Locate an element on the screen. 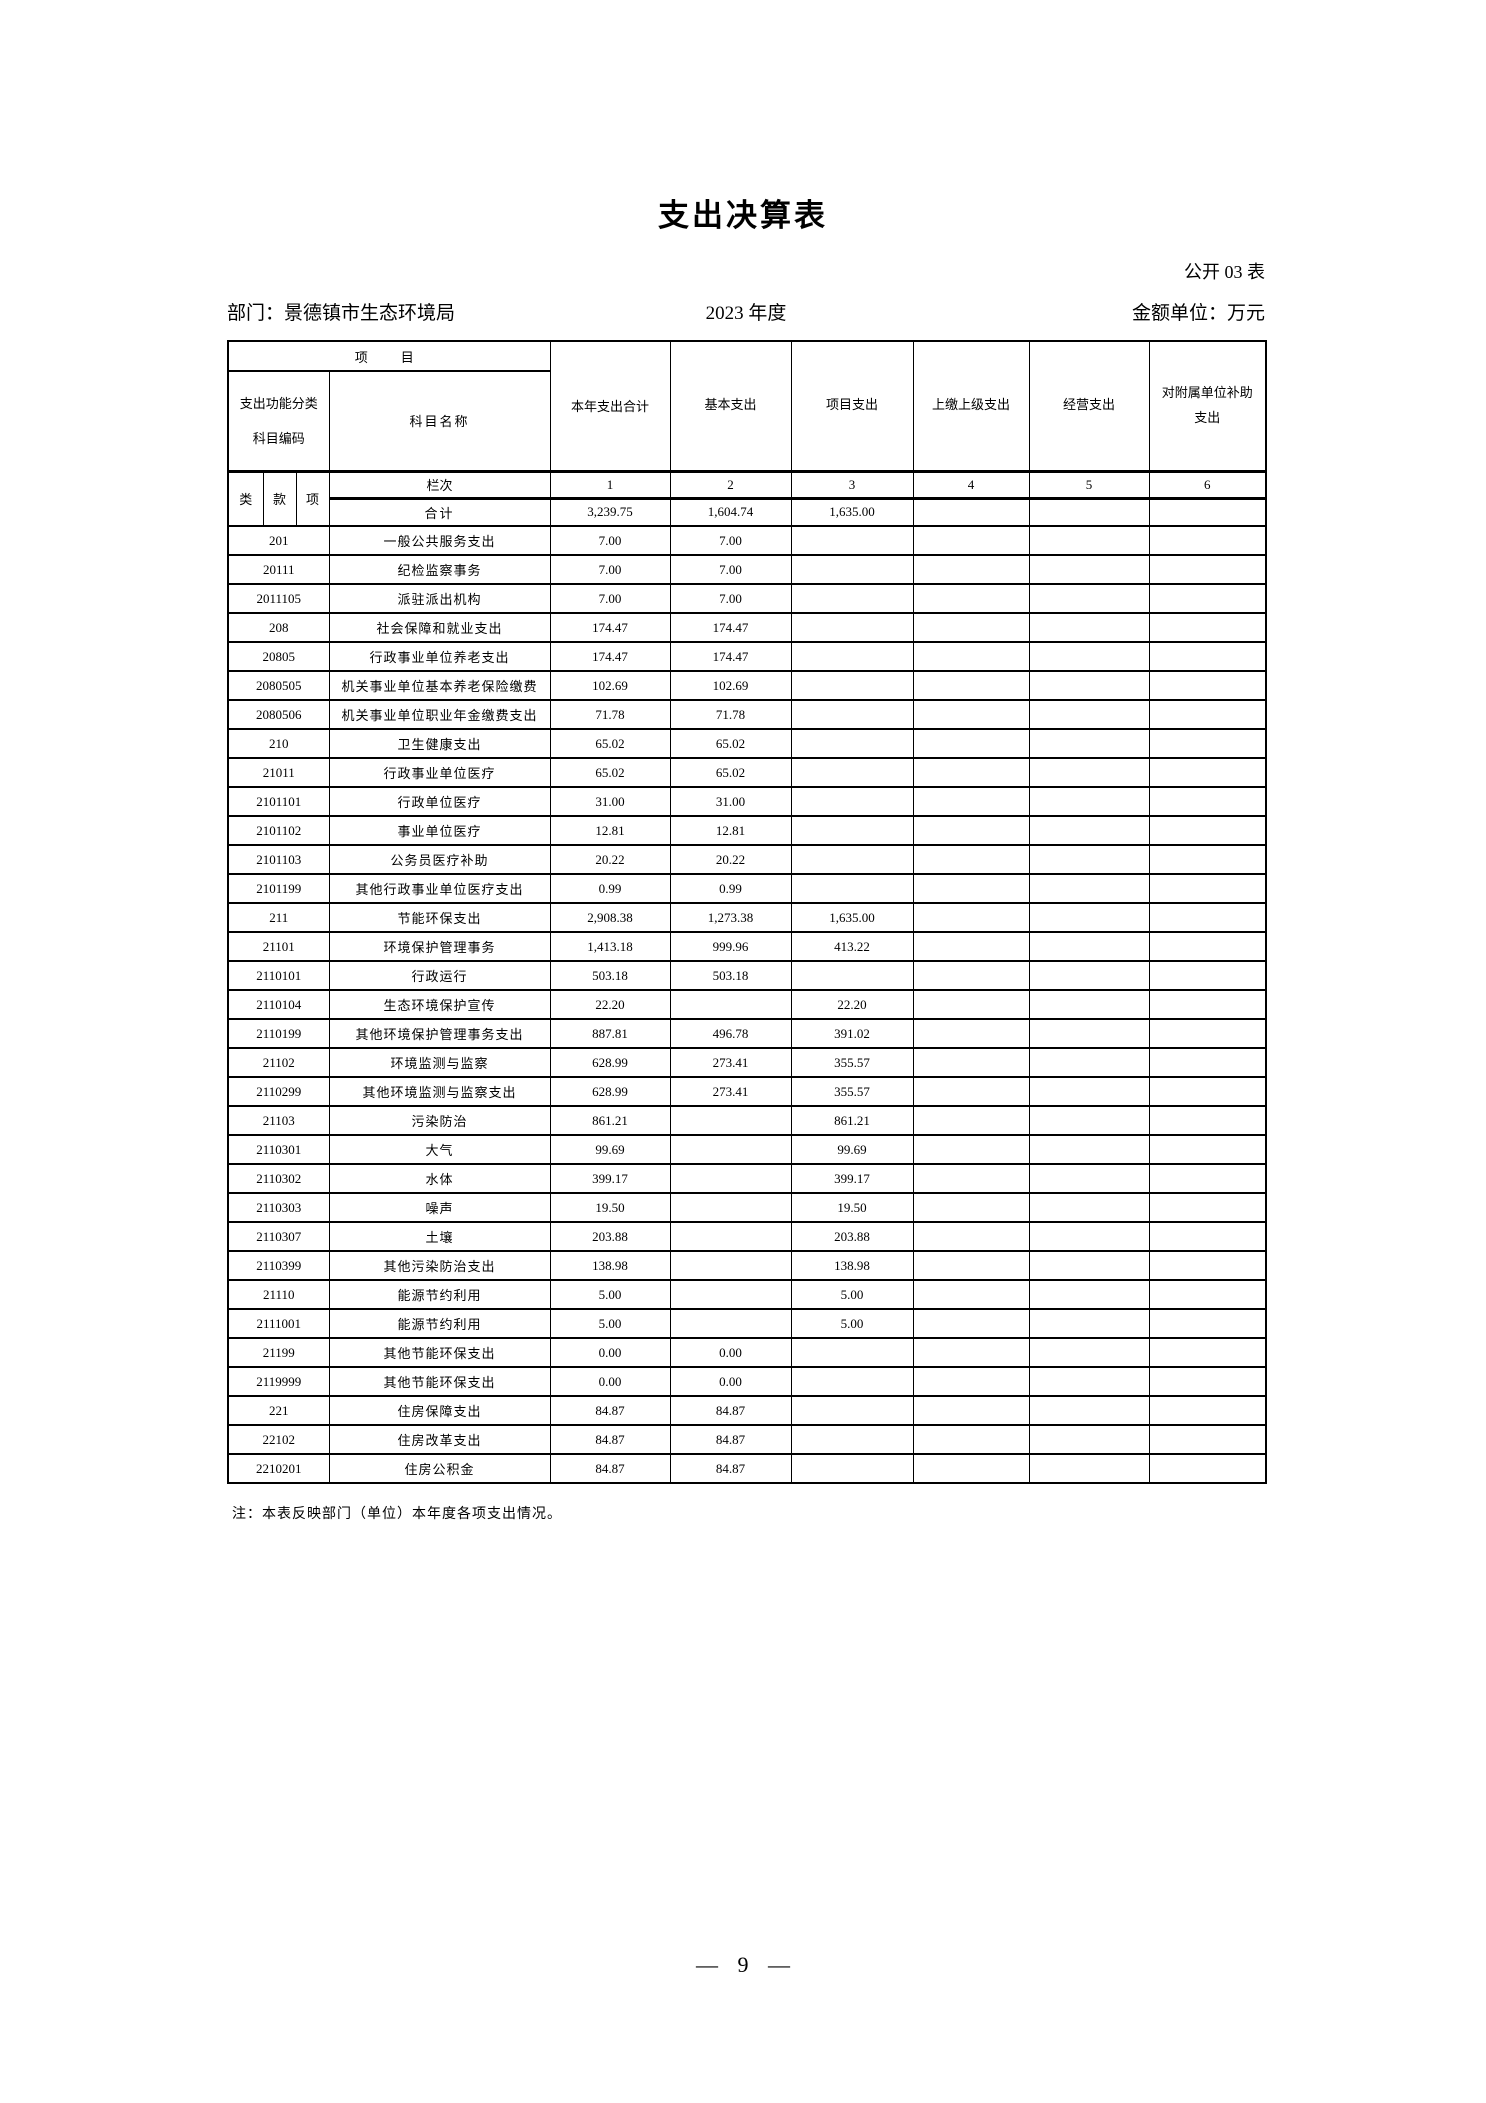 The width and height of the screenshot is (1486, 2103). page-number: — 9 — is located at coordinates (743, 1964).